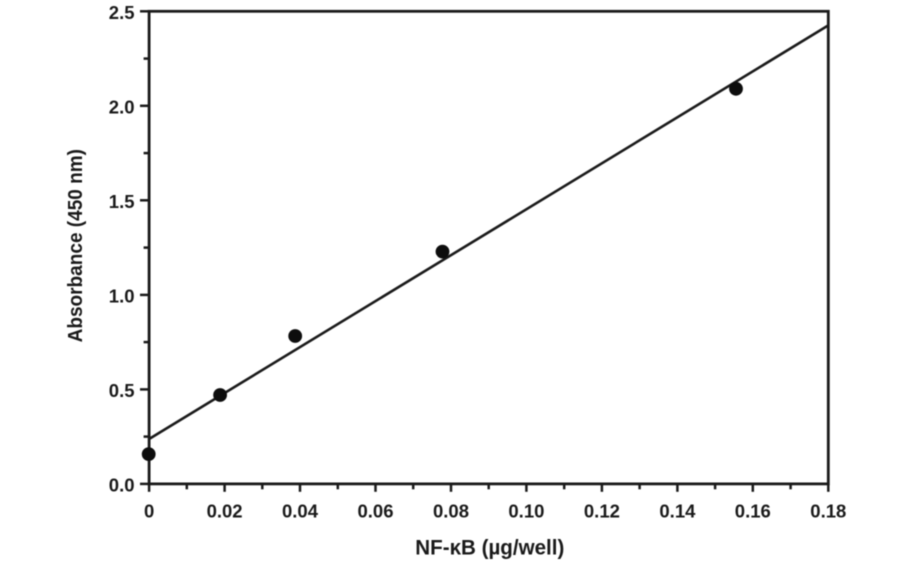 The image size is (912, 562). What do you see at coordinates (149, 511) in the screenshot?
I see `svg-text: 0` at bounding box center [149, 511].